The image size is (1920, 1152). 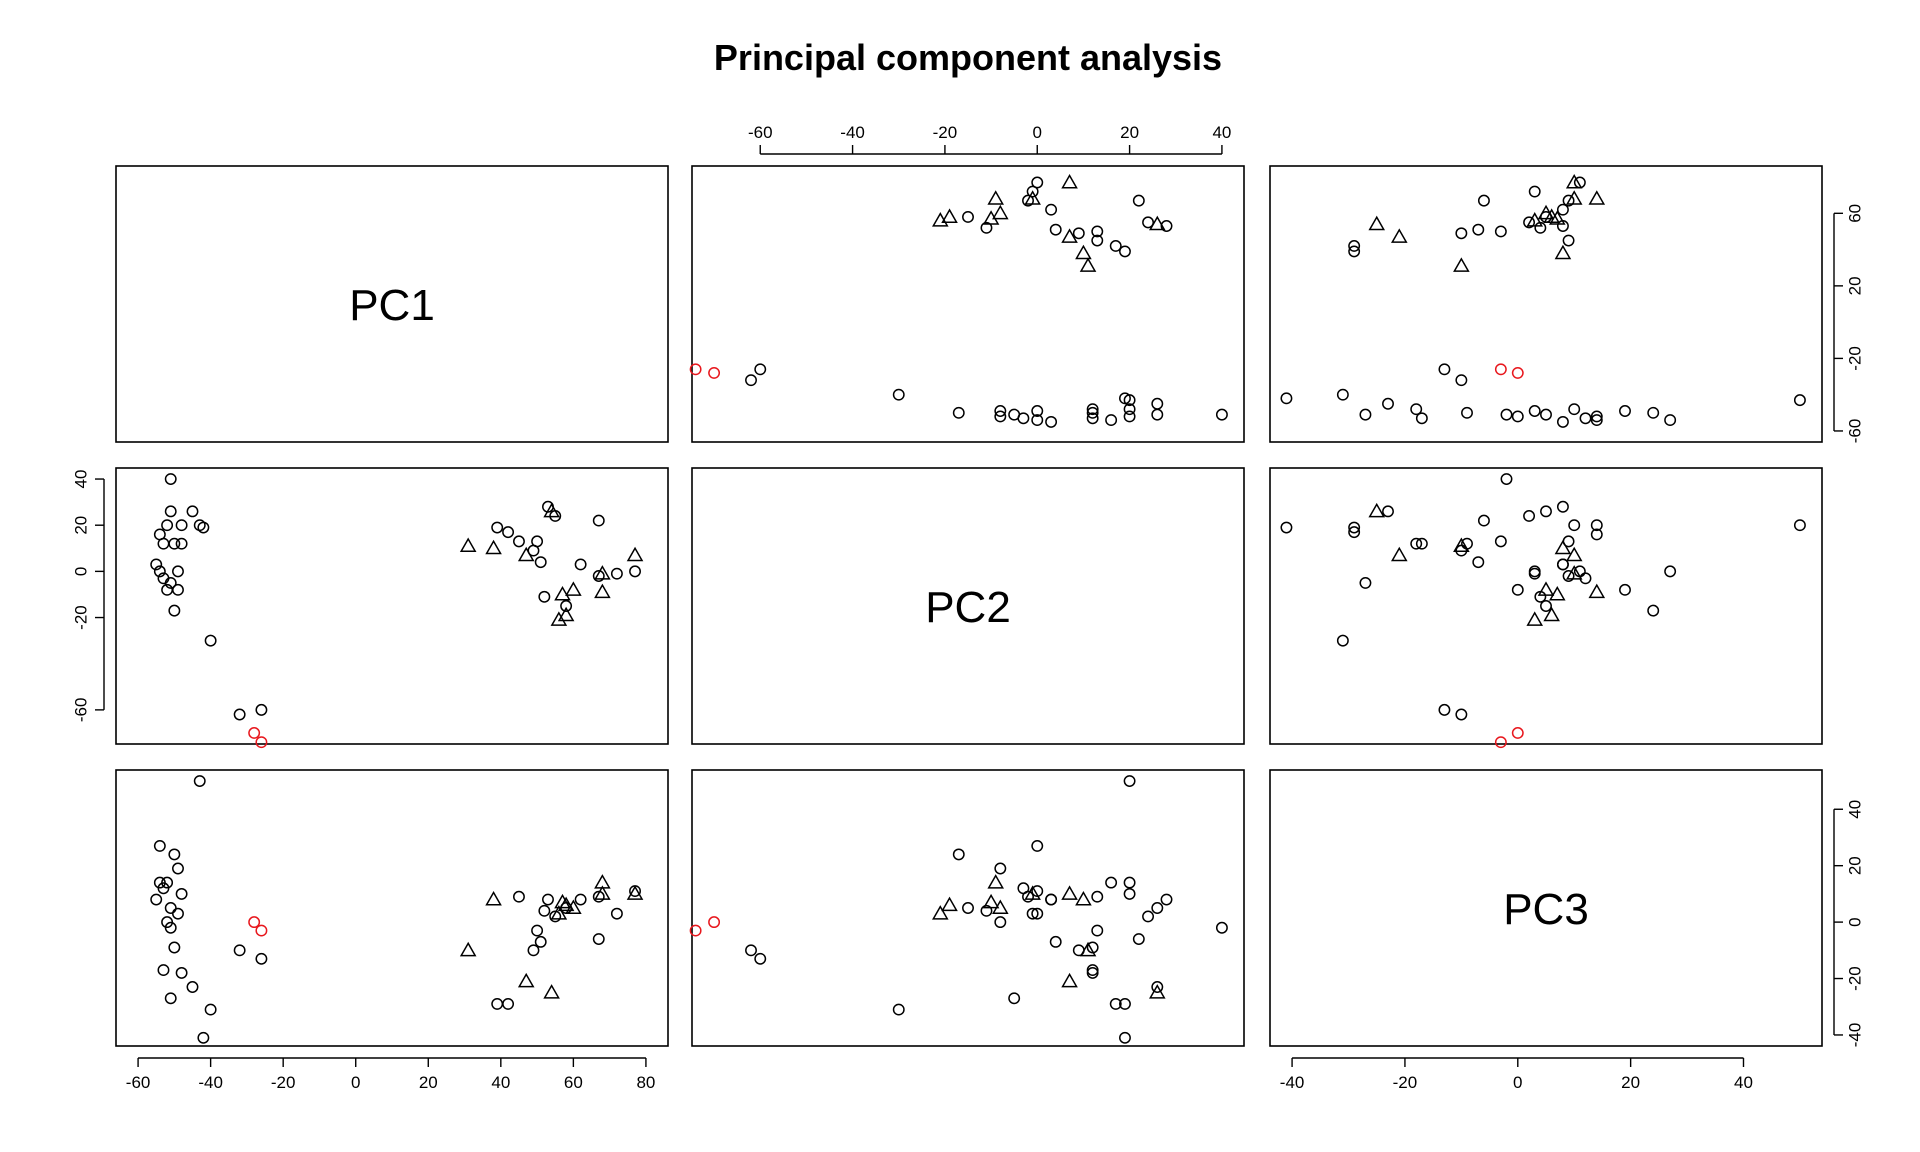 I want to click on tick-label: 60, so click(x=573, y=1082).